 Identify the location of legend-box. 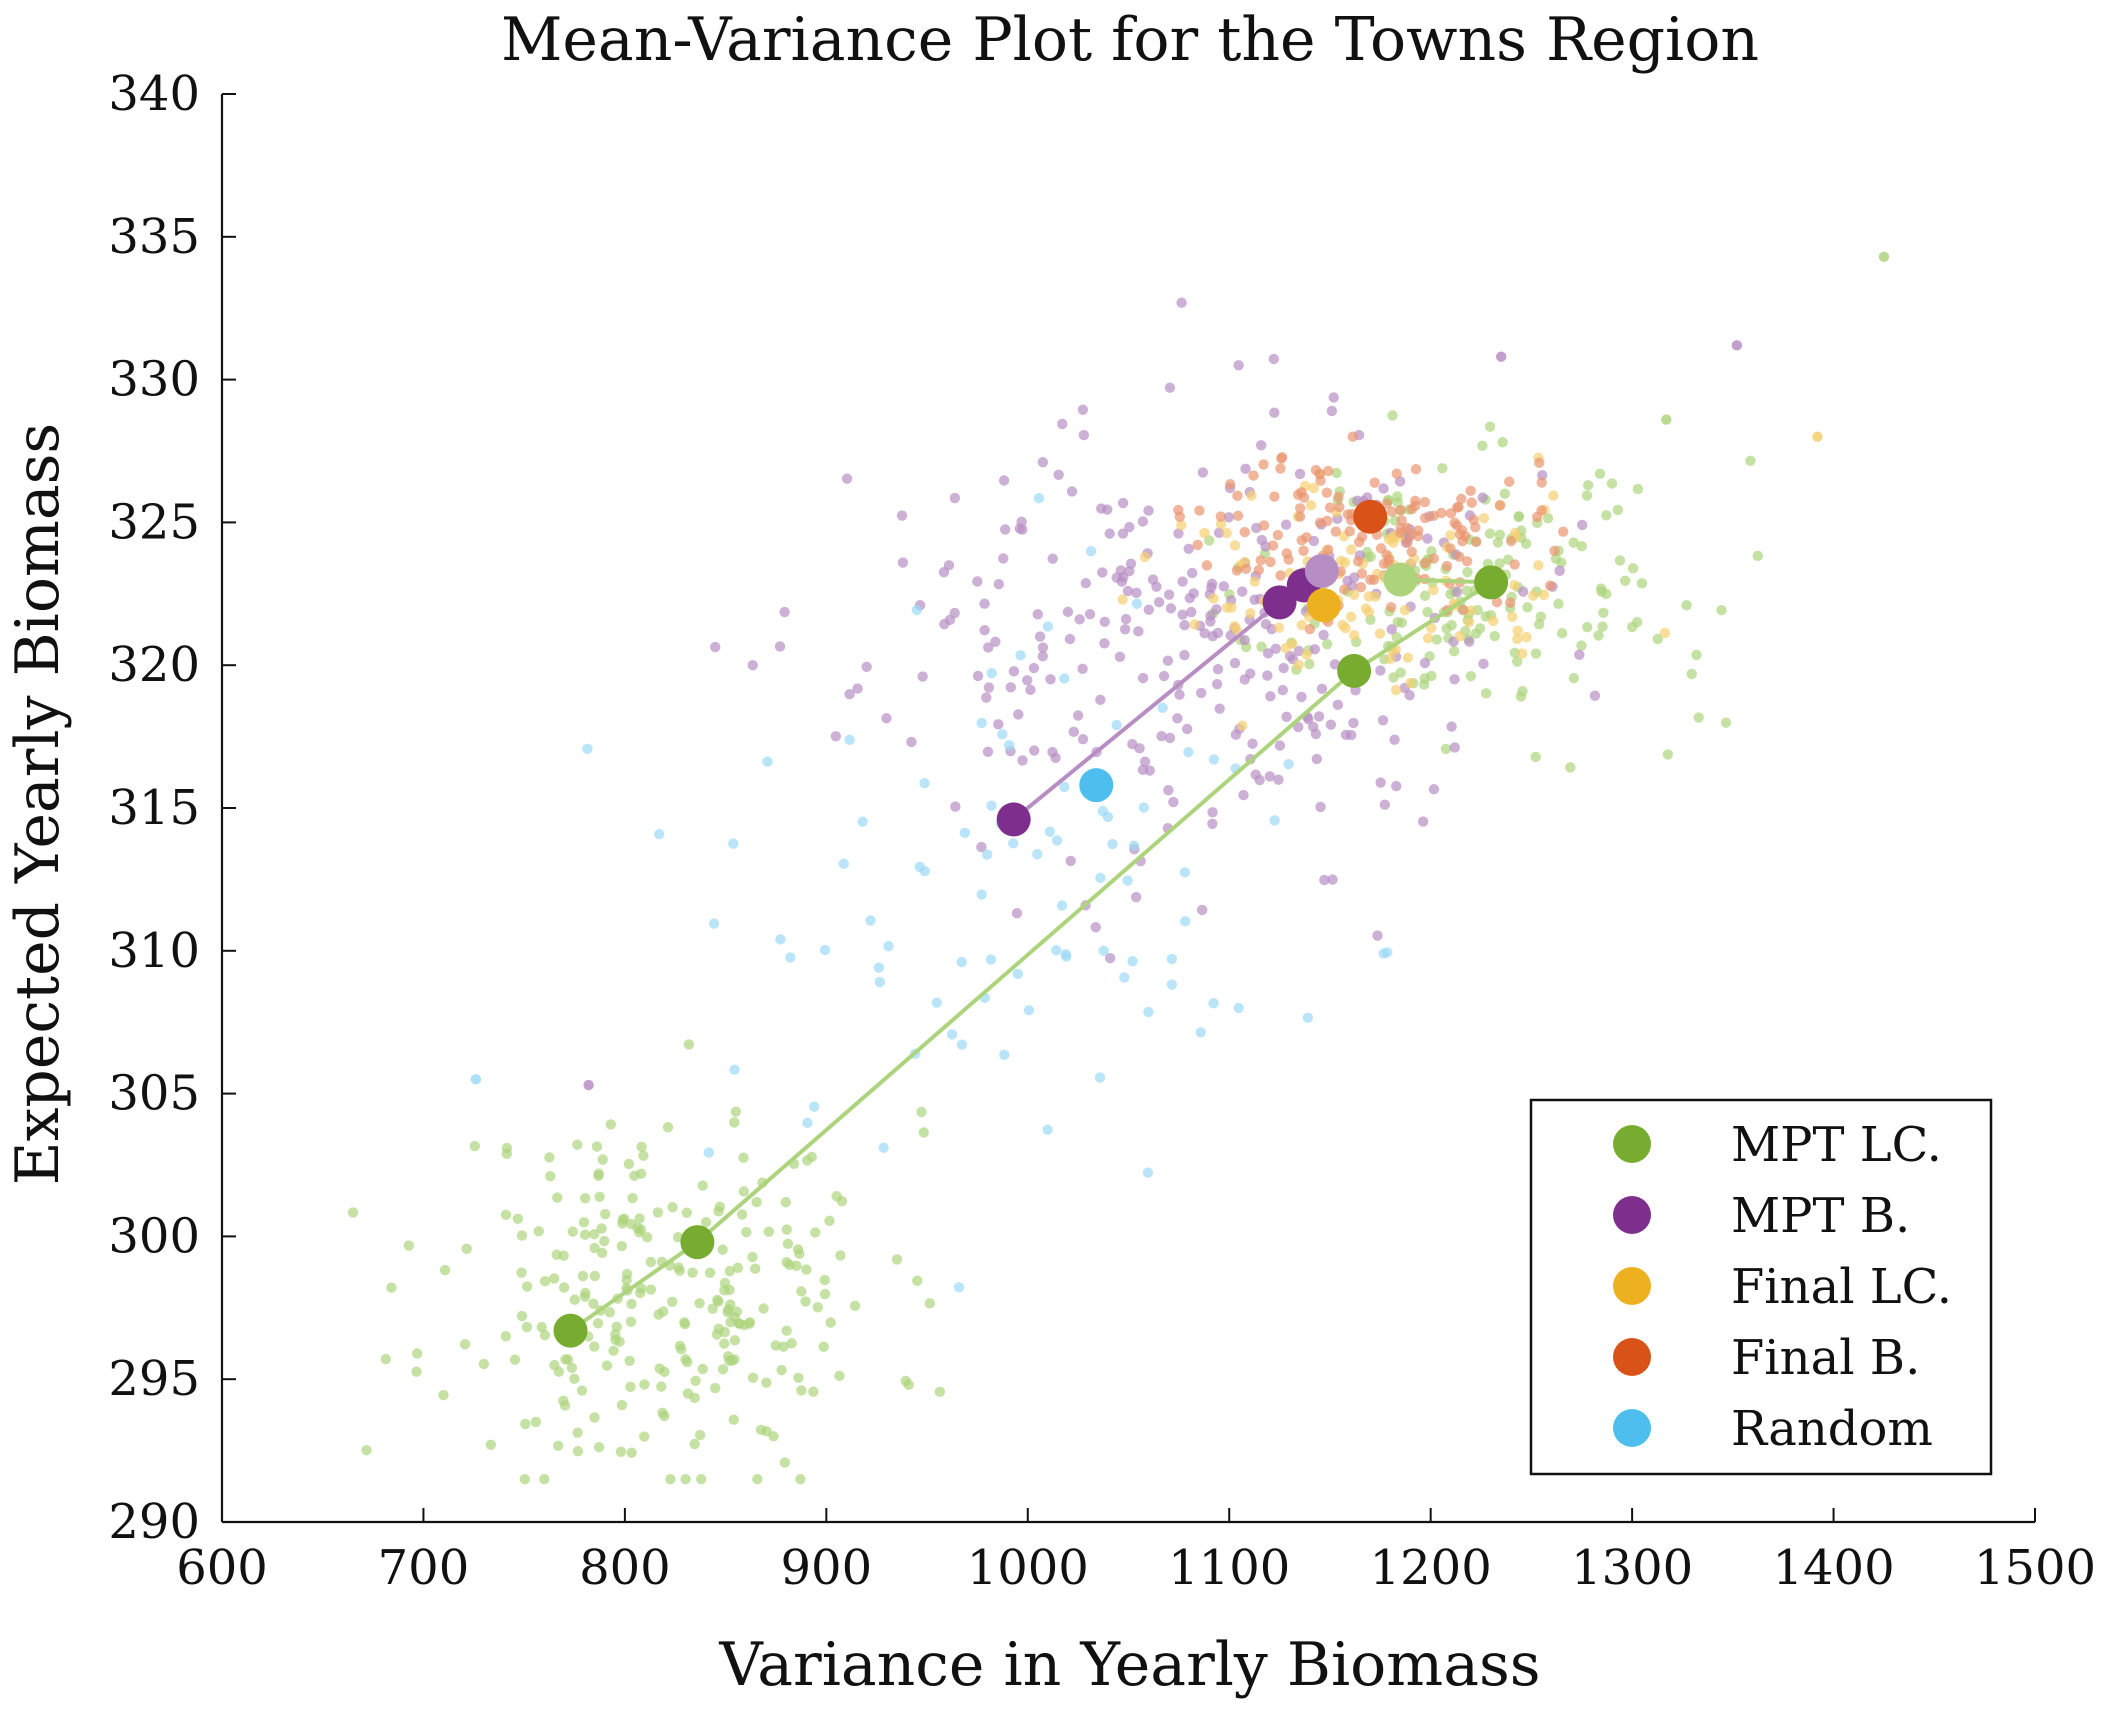
(1761, 1287).